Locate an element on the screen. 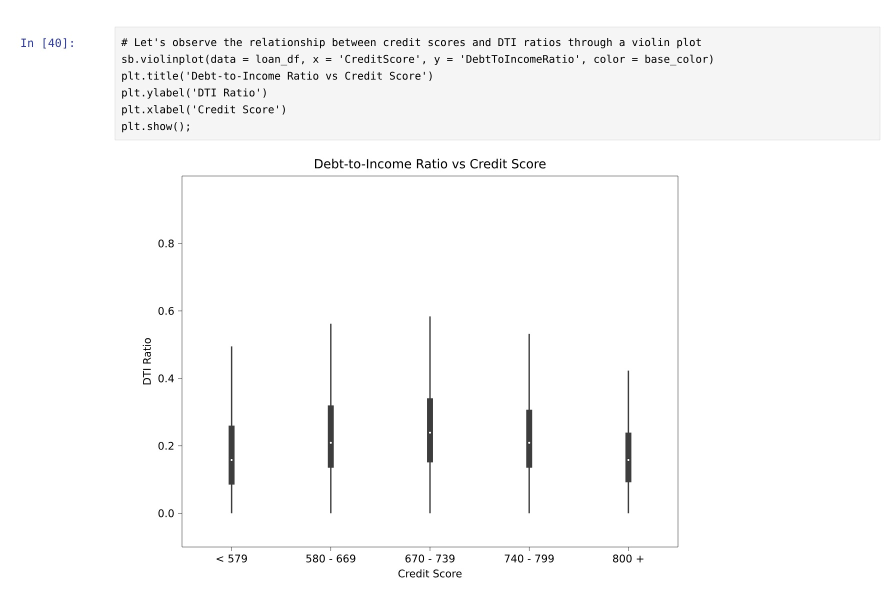 This screenshot has height=611, width=894. x-tick-label: 580 - 669 is located at coordinates (331, 558).